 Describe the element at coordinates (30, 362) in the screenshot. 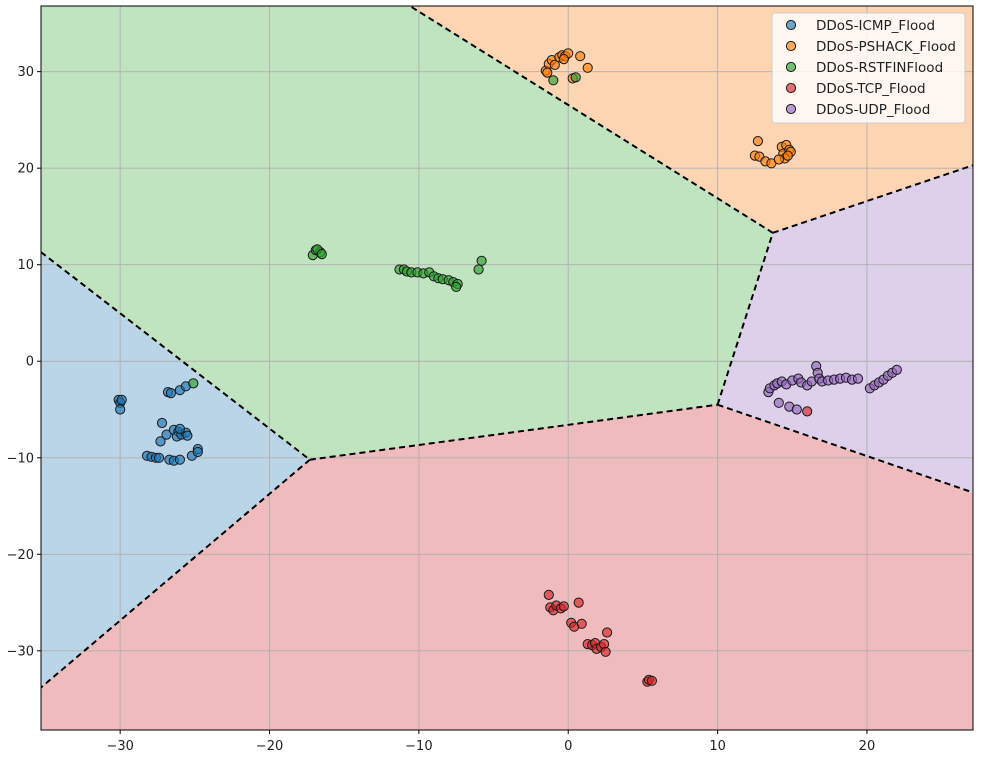

I see `y-tick-label: 0` at that location.